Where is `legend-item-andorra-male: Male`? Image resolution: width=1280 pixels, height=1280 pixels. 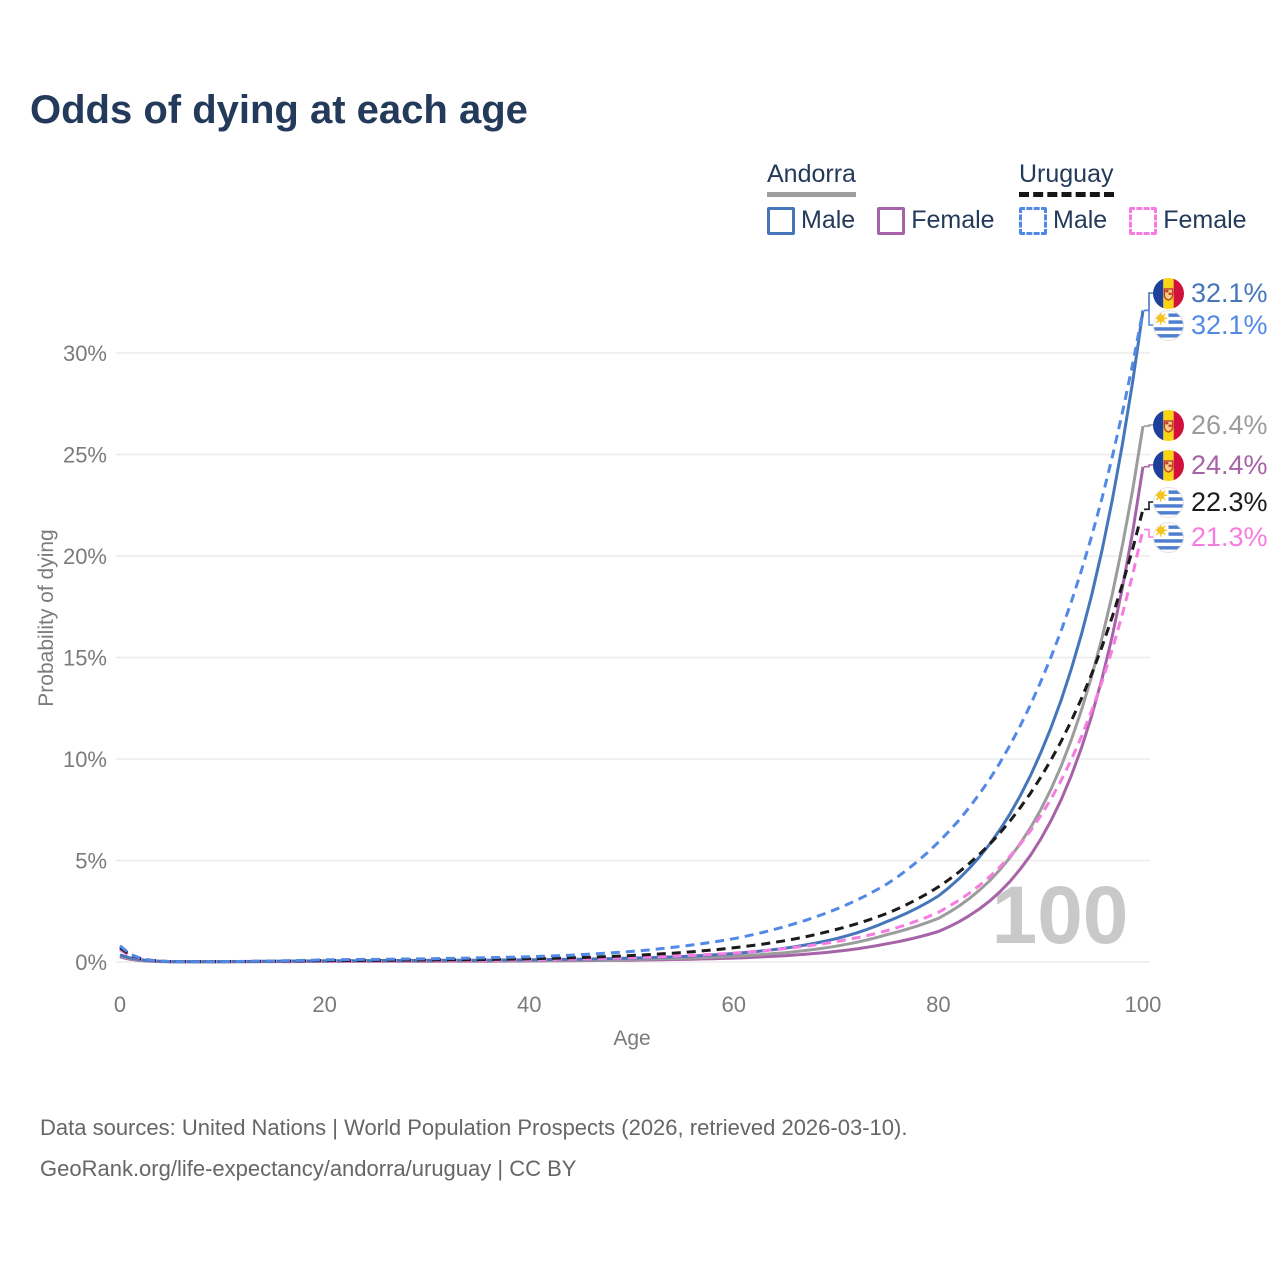
legend-item-andorra-male: Male is located at coordinates (811, 220).